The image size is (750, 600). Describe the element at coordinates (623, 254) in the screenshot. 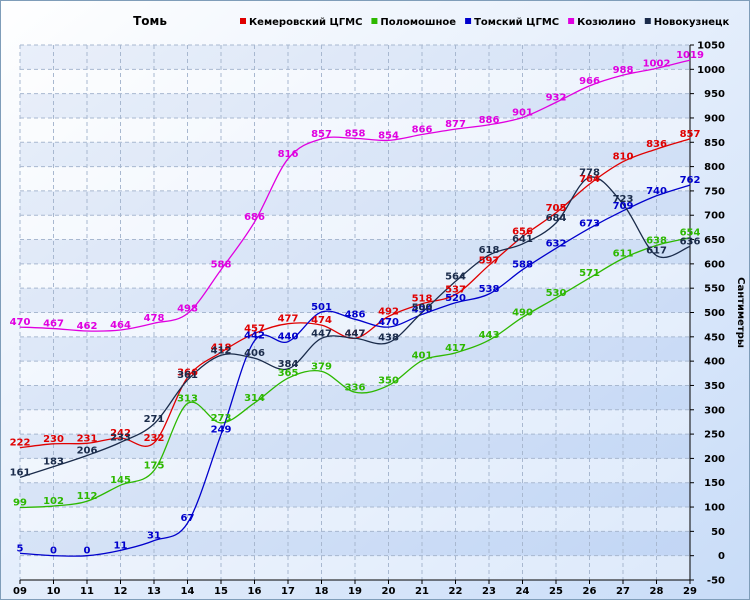

I see `data-label: 611` at that location.